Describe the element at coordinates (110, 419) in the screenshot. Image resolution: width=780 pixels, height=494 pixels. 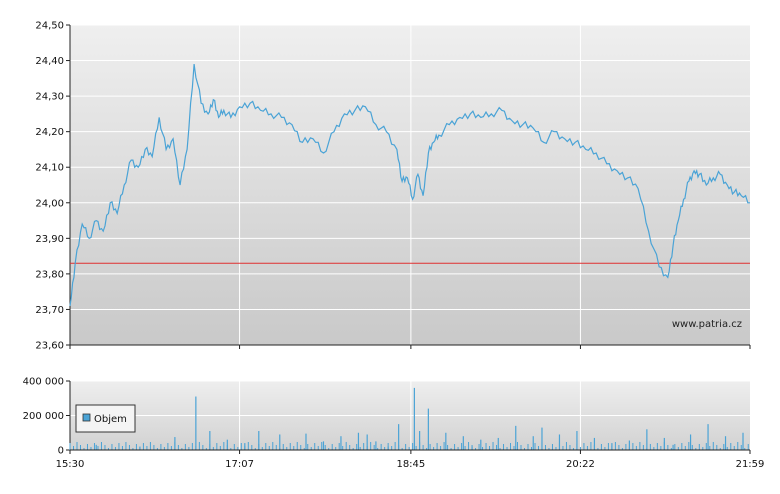
I see `legend-label-objem: Objem` at that location.